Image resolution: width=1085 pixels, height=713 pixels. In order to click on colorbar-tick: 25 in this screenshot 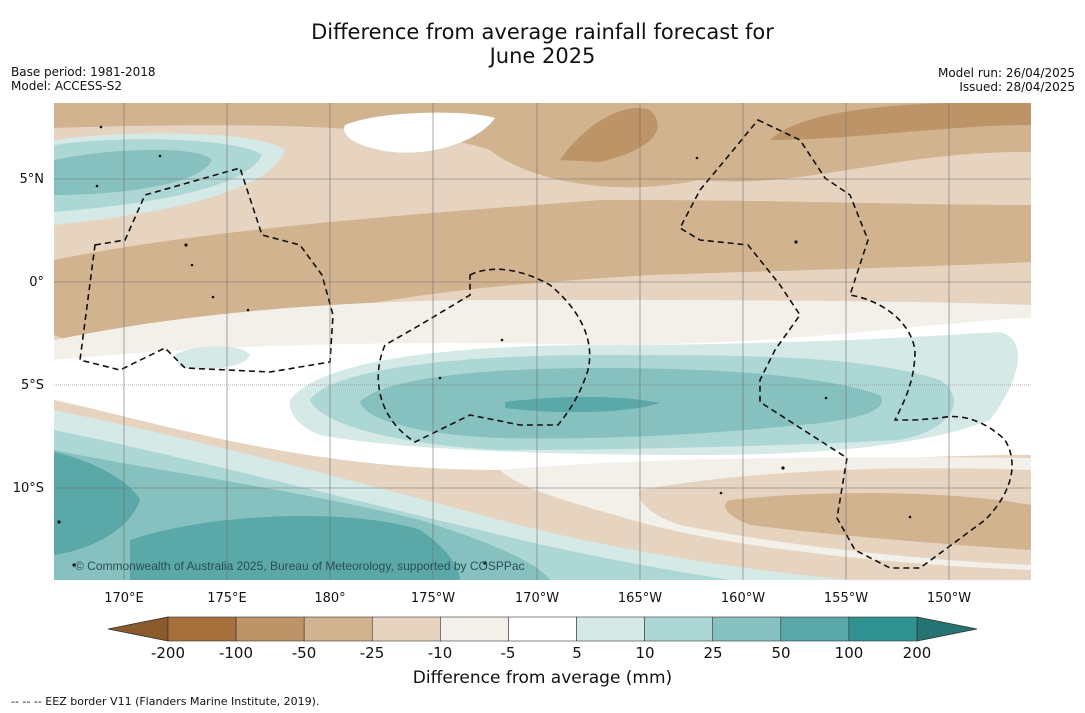, I will do `click(712, 653)`.